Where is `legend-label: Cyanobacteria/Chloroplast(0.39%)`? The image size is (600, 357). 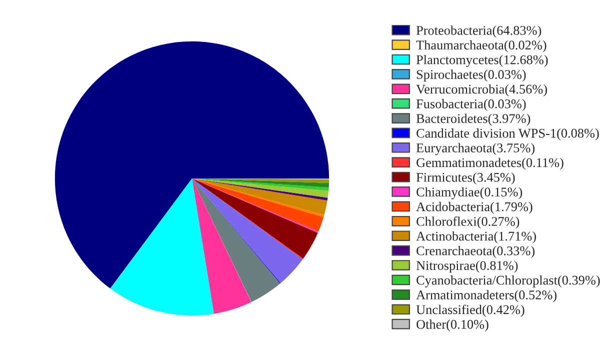 legend-label: Cyanobacteria/Chloroplast(0.39%) is located at coordinates (508, 281).